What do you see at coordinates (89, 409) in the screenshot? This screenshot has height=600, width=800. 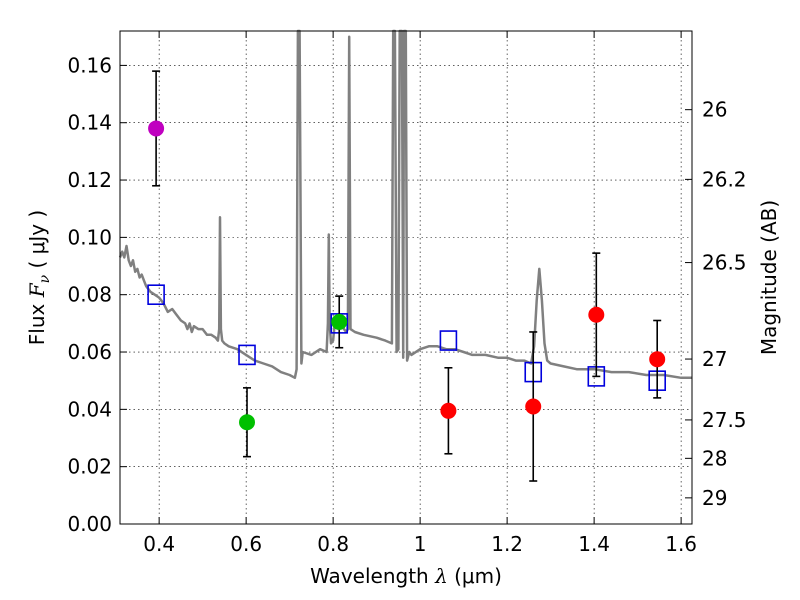 I see `y-tick-label: 0.04` at bounding box center [89, 409].